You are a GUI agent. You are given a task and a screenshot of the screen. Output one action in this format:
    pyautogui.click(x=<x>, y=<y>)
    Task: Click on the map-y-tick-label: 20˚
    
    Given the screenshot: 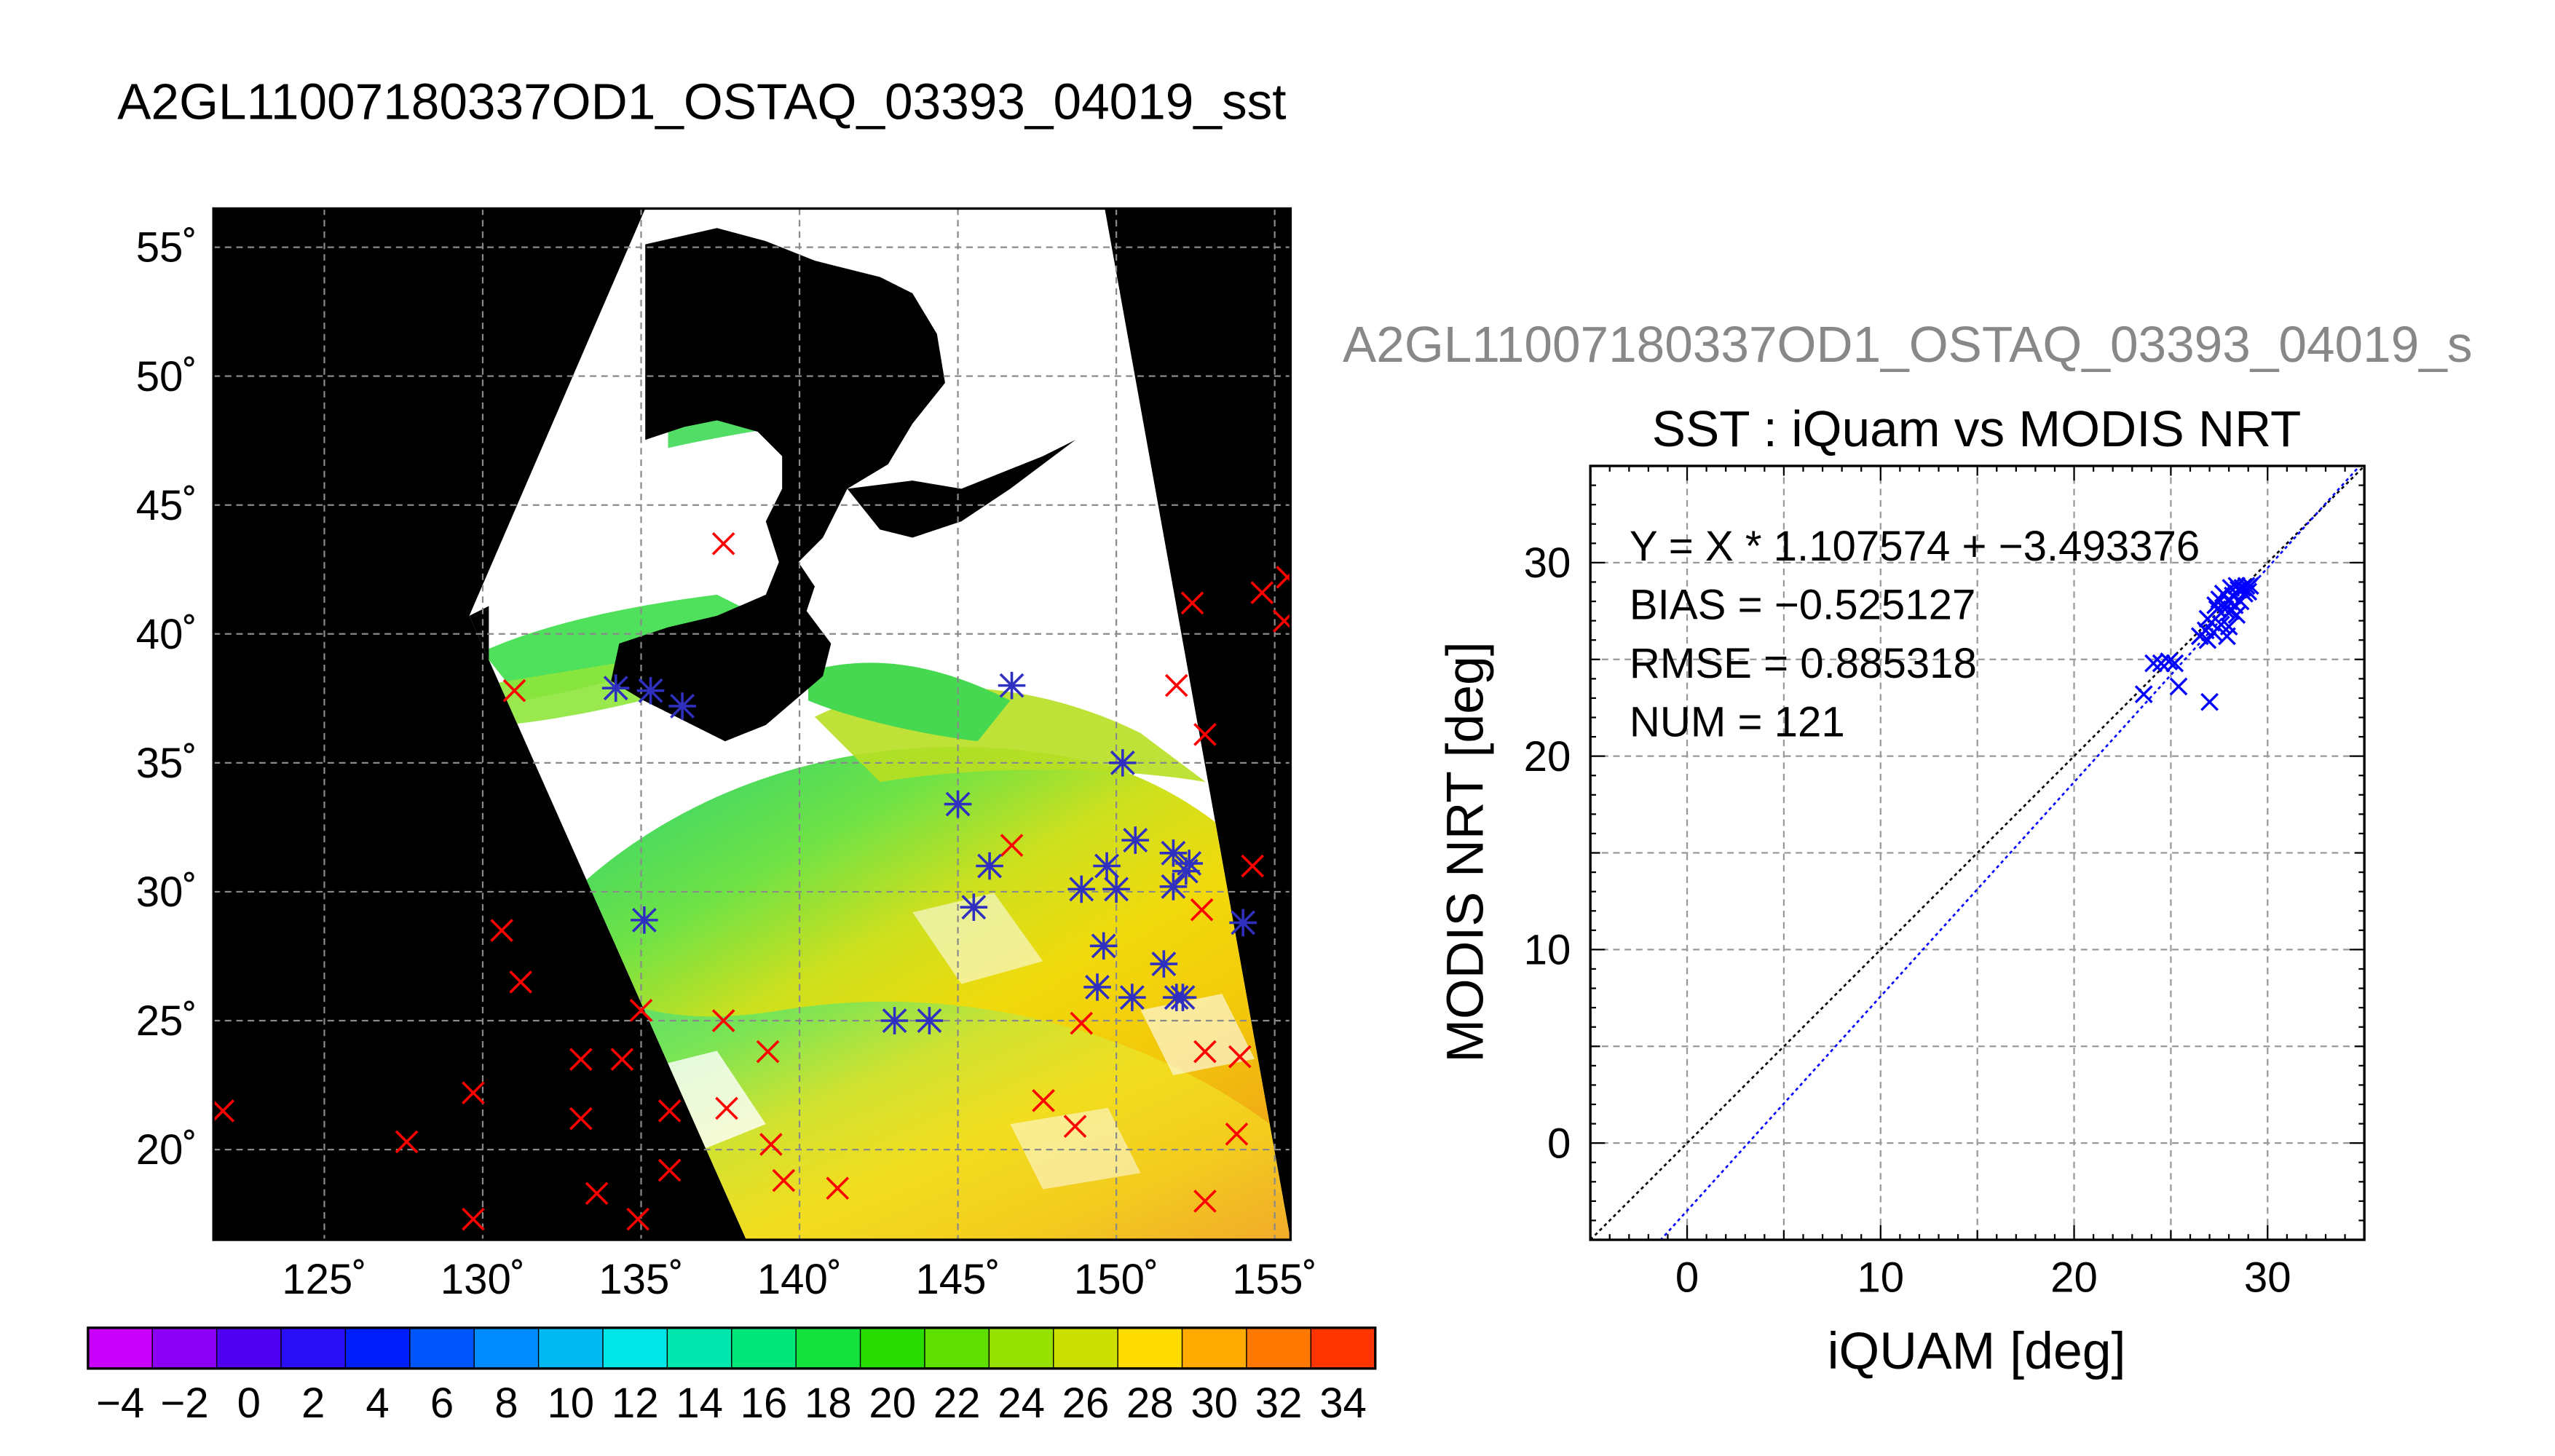 What is the action you would take?
    pyautogui.click(x=166, y=1150)
    